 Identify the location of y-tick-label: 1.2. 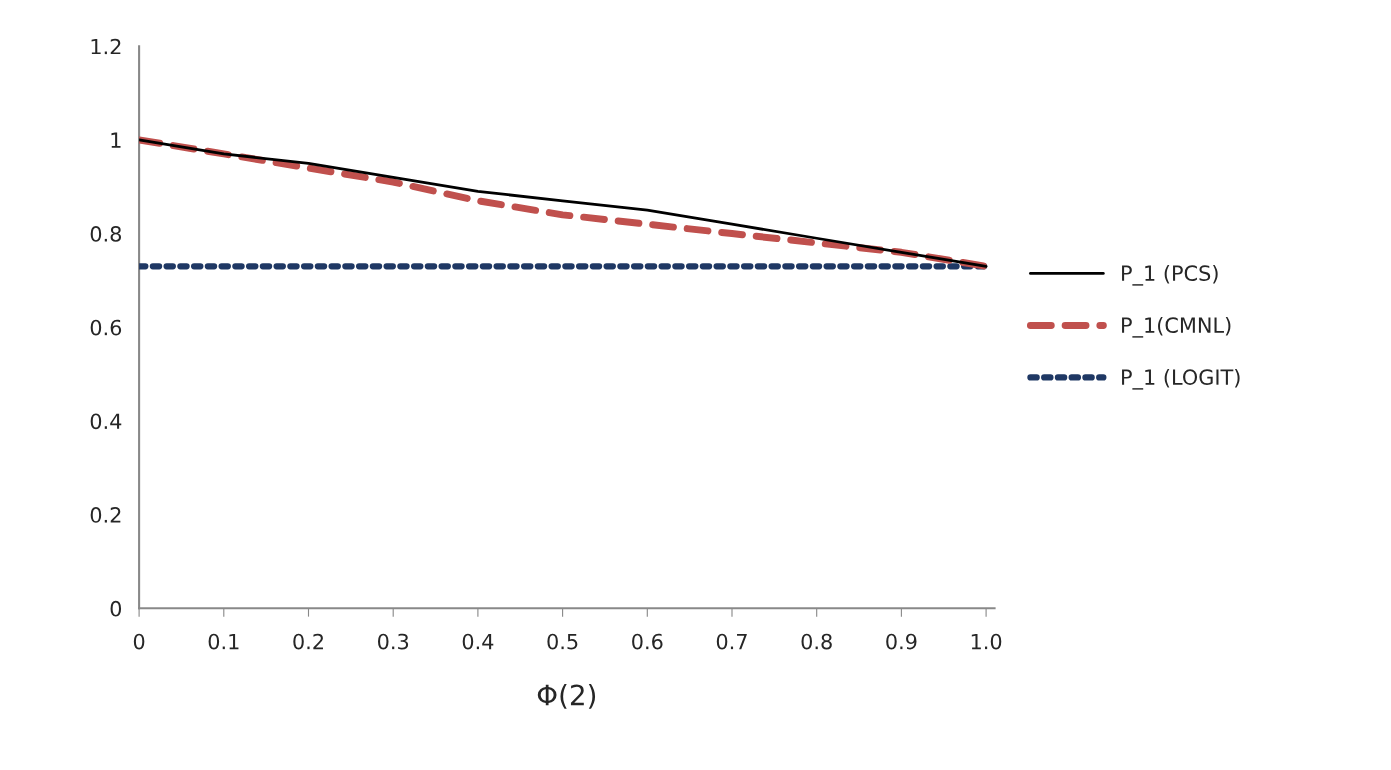
(106, 46).